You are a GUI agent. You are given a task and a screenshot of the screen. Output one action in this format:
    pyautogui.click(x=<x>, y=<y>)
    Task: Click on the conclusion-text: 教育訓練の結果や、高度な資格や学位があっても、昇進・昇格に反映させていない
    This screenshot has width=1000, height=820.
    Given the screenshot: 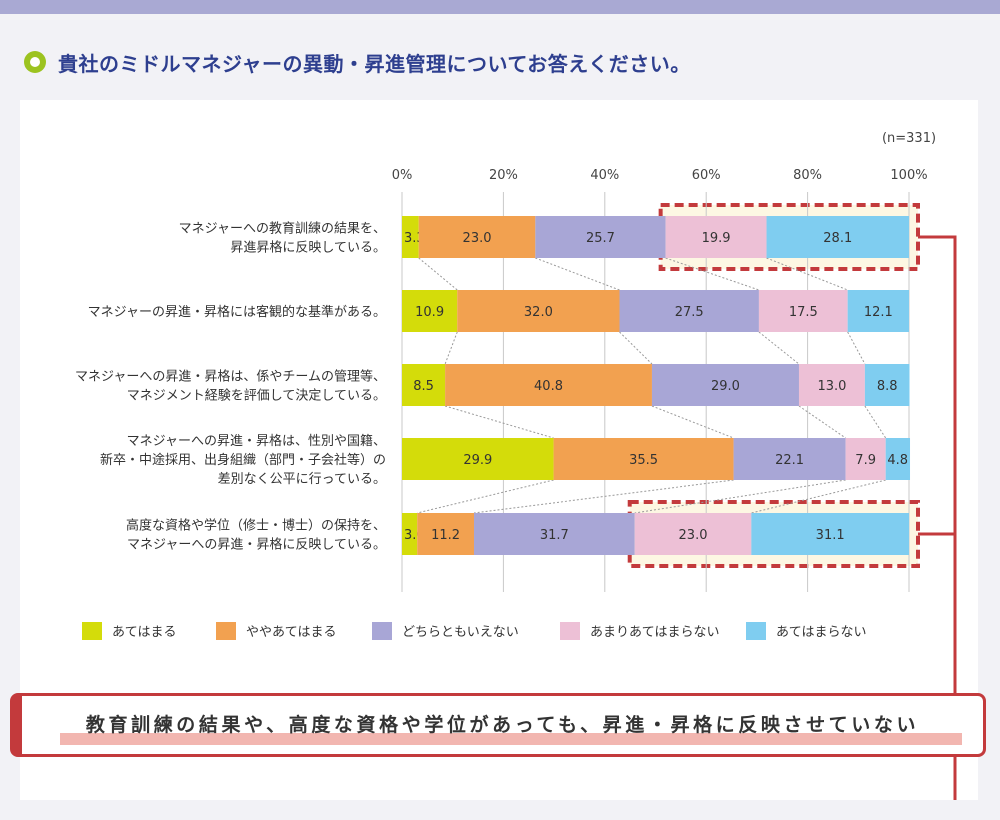 What is the action you would take?
    pyautogui.click(x=502, y=725)
    